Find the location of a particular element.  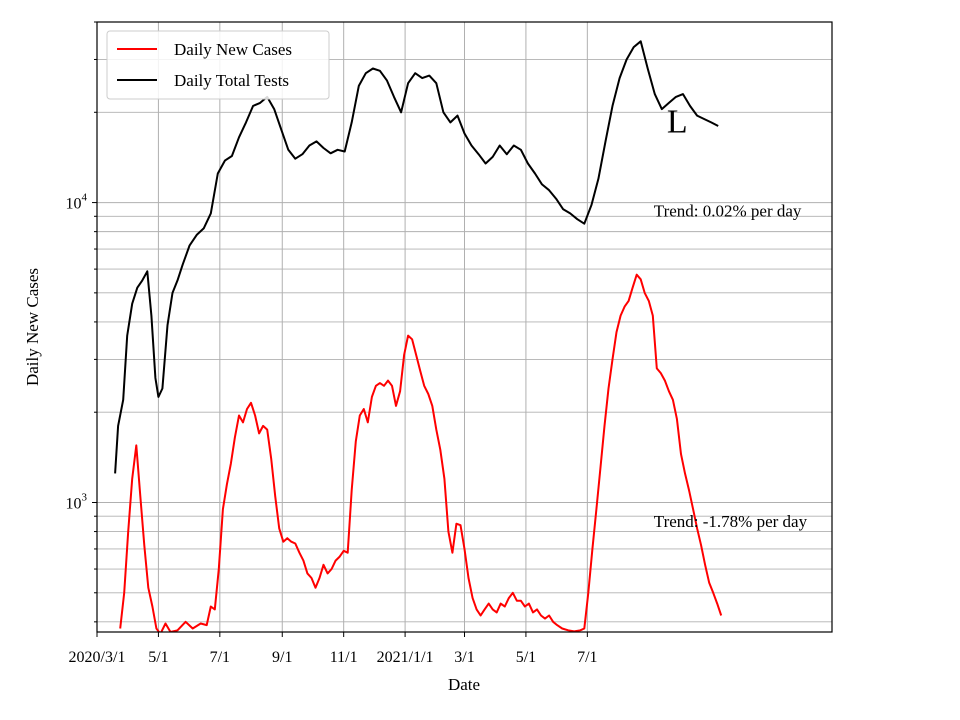

trend-annotation: Trend: -1.78% per day is located at coordinates (731, 521).